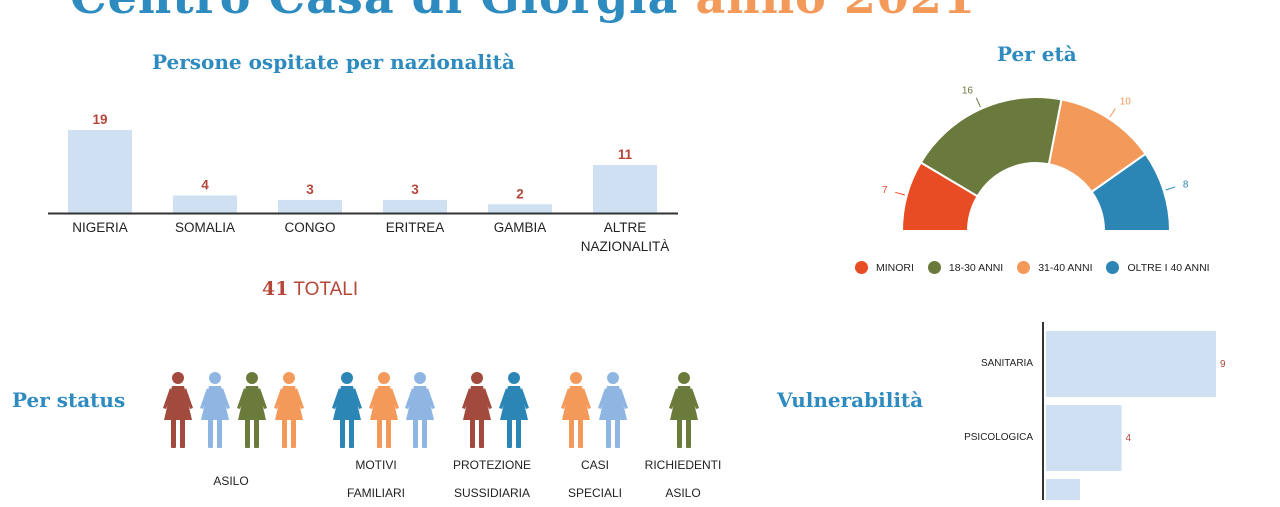  I want to click on status-label-motivi-familiari: MOTIVI FAMILIARI, so click(375, 479).